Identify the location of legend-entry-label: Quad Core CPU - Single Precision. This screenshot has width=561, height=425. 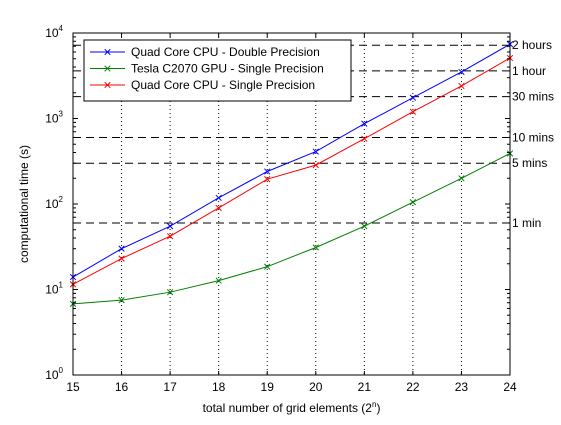
(223, 85).